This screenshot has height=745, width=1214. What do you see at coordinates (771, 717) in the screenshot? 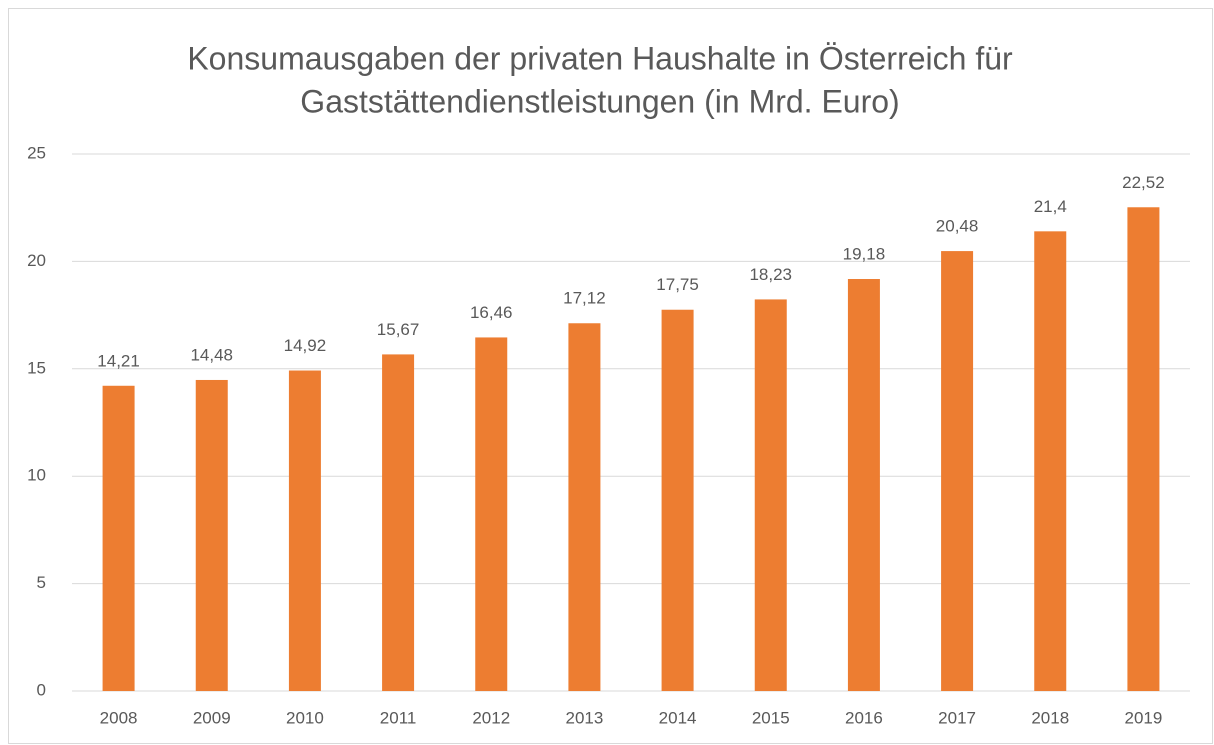
I see `x-tick-label: 2015` at bounding box center [771, 717].